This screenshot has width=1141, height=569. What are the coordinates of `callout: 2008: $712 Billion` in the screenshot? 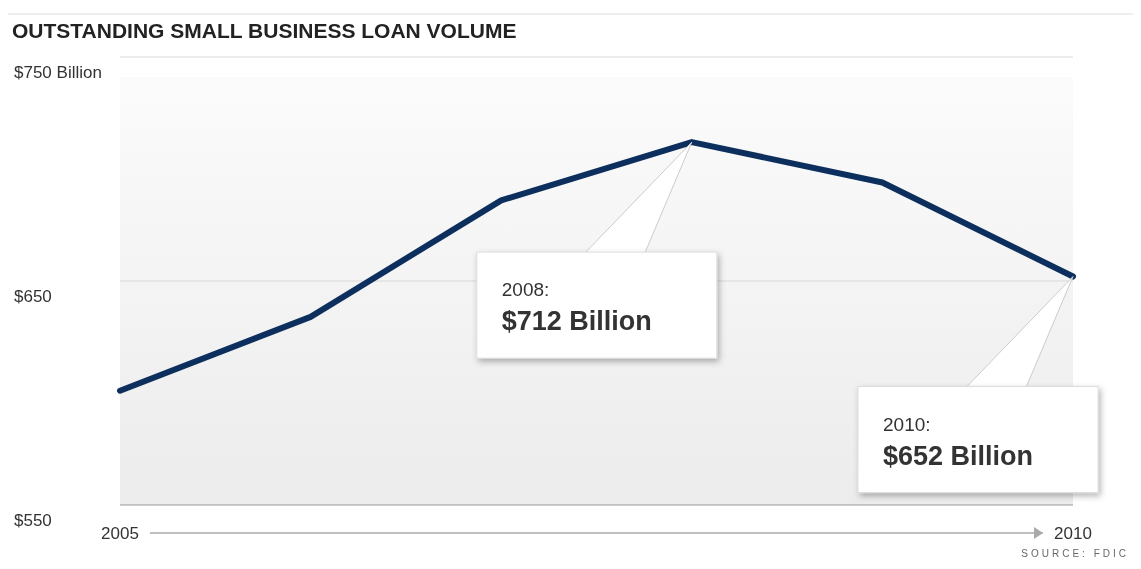 It's located at (597, 250).